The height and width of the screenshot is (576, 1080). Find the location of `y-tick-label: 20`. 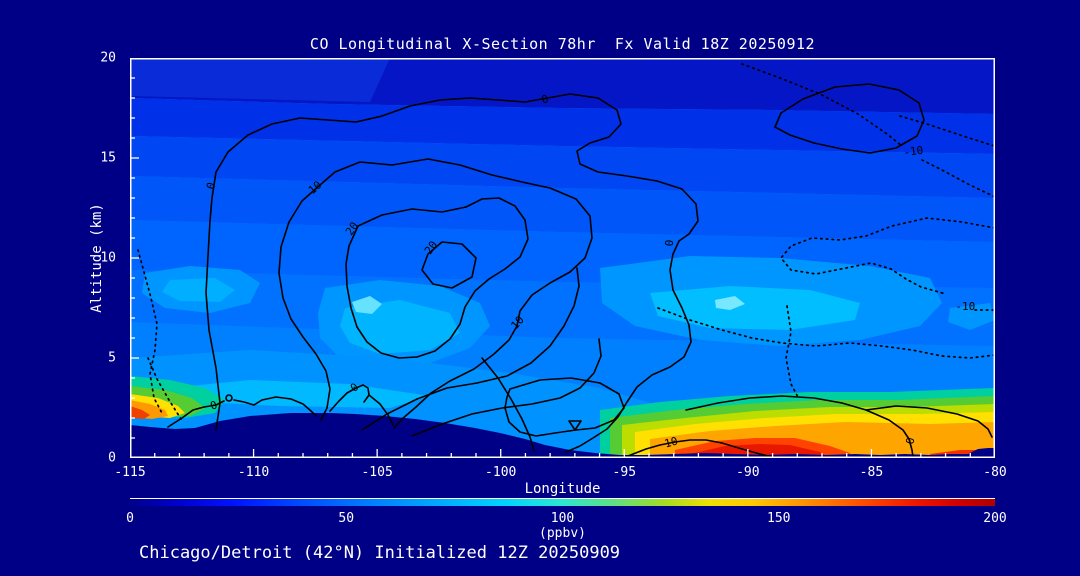

y-tick-label: 20 is located at coordinates (108, 58).